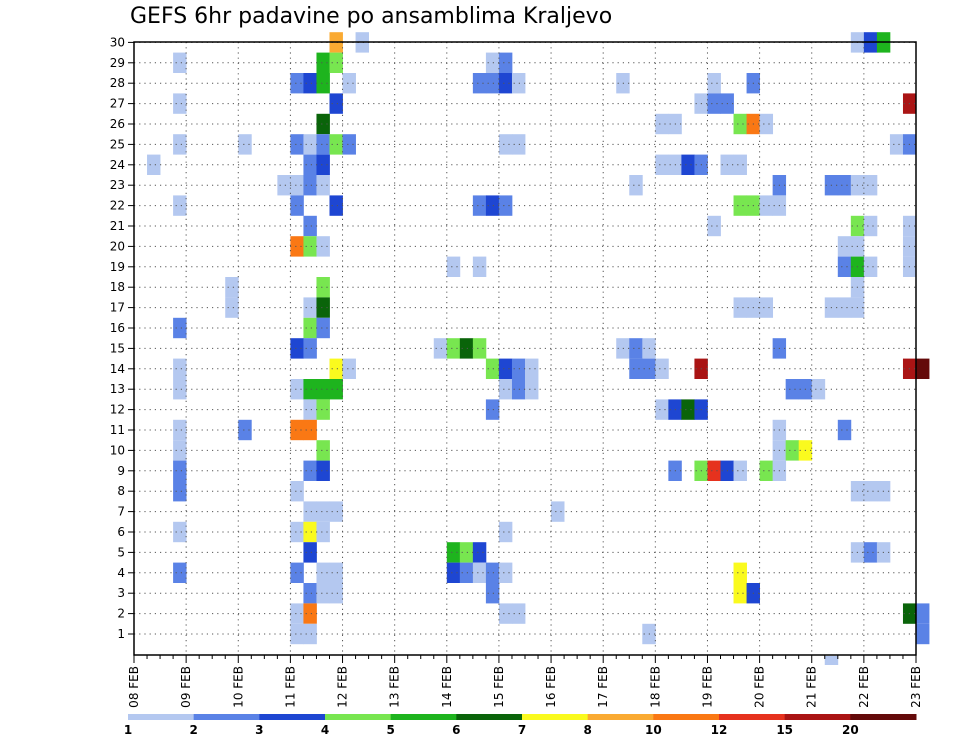 The image size is (960, 742). I want to click on y-tick-label: 2, so click(121, 614).